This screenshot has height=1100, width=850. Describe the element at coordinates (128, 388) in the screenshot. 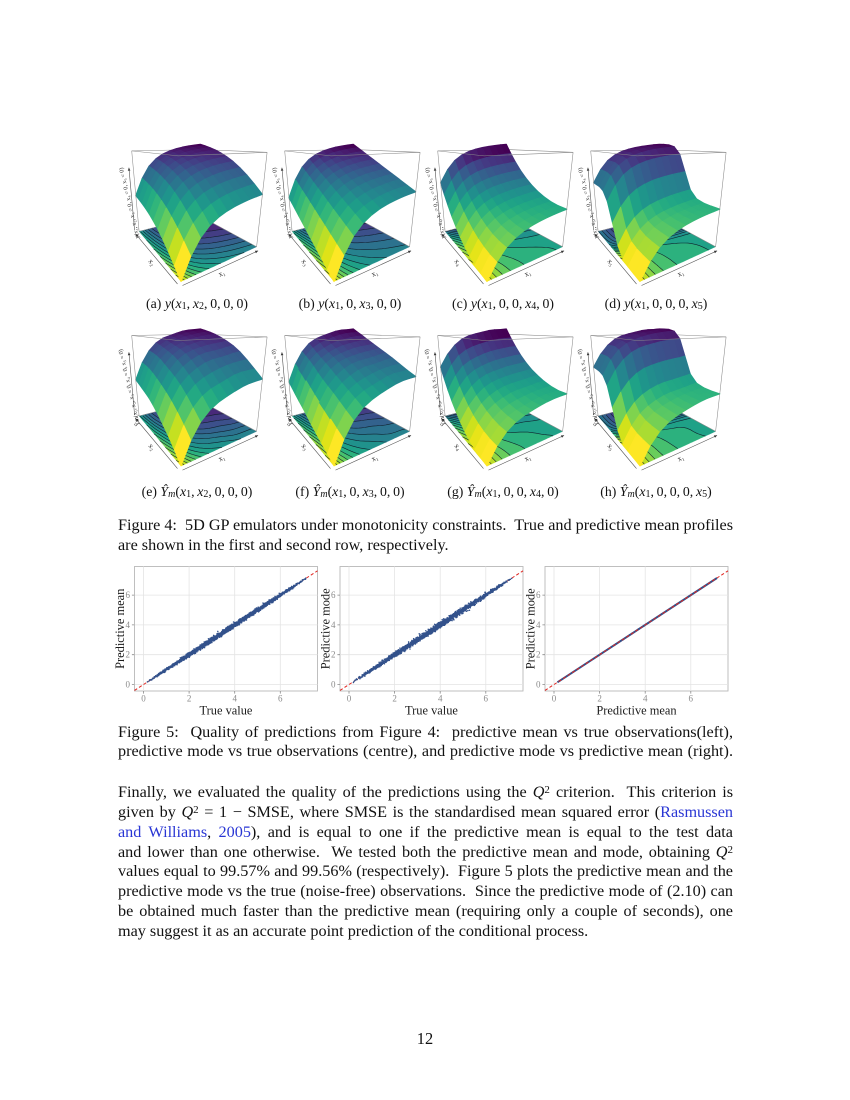

I see `svg-text:Ŷm(x₁, x₂, x₃ = 0, x₄ = 0, x₅: Ŷm(x₁, x₂, x₃ = 0, x₄ = 0, x₅ = 0)` at that location.